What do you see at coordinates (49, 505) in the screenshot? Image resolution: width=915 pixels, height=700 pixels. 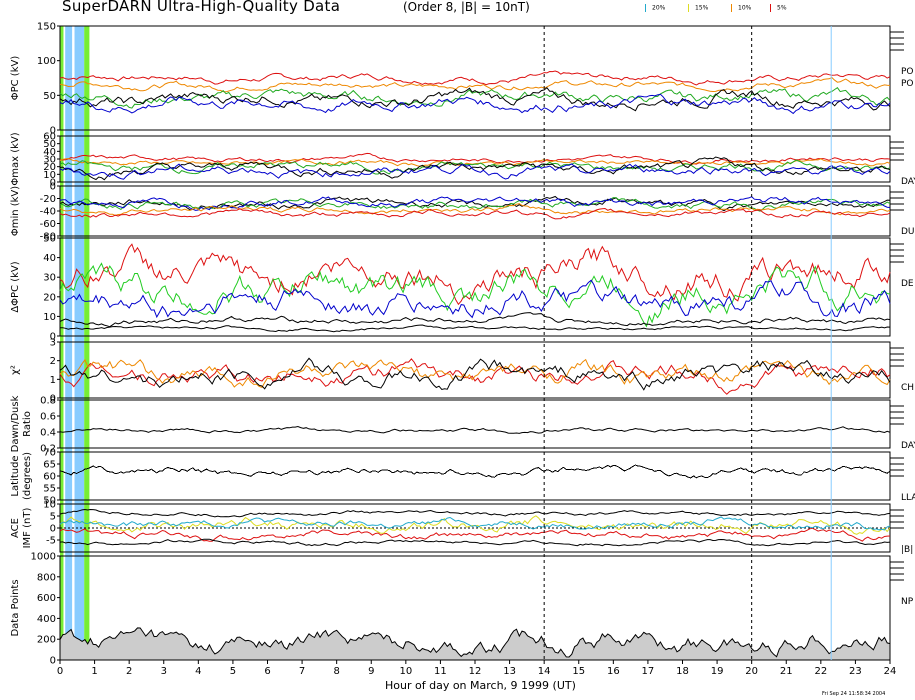 I see `y-tick-label-imf: 10` at bounding box center [49, 505].